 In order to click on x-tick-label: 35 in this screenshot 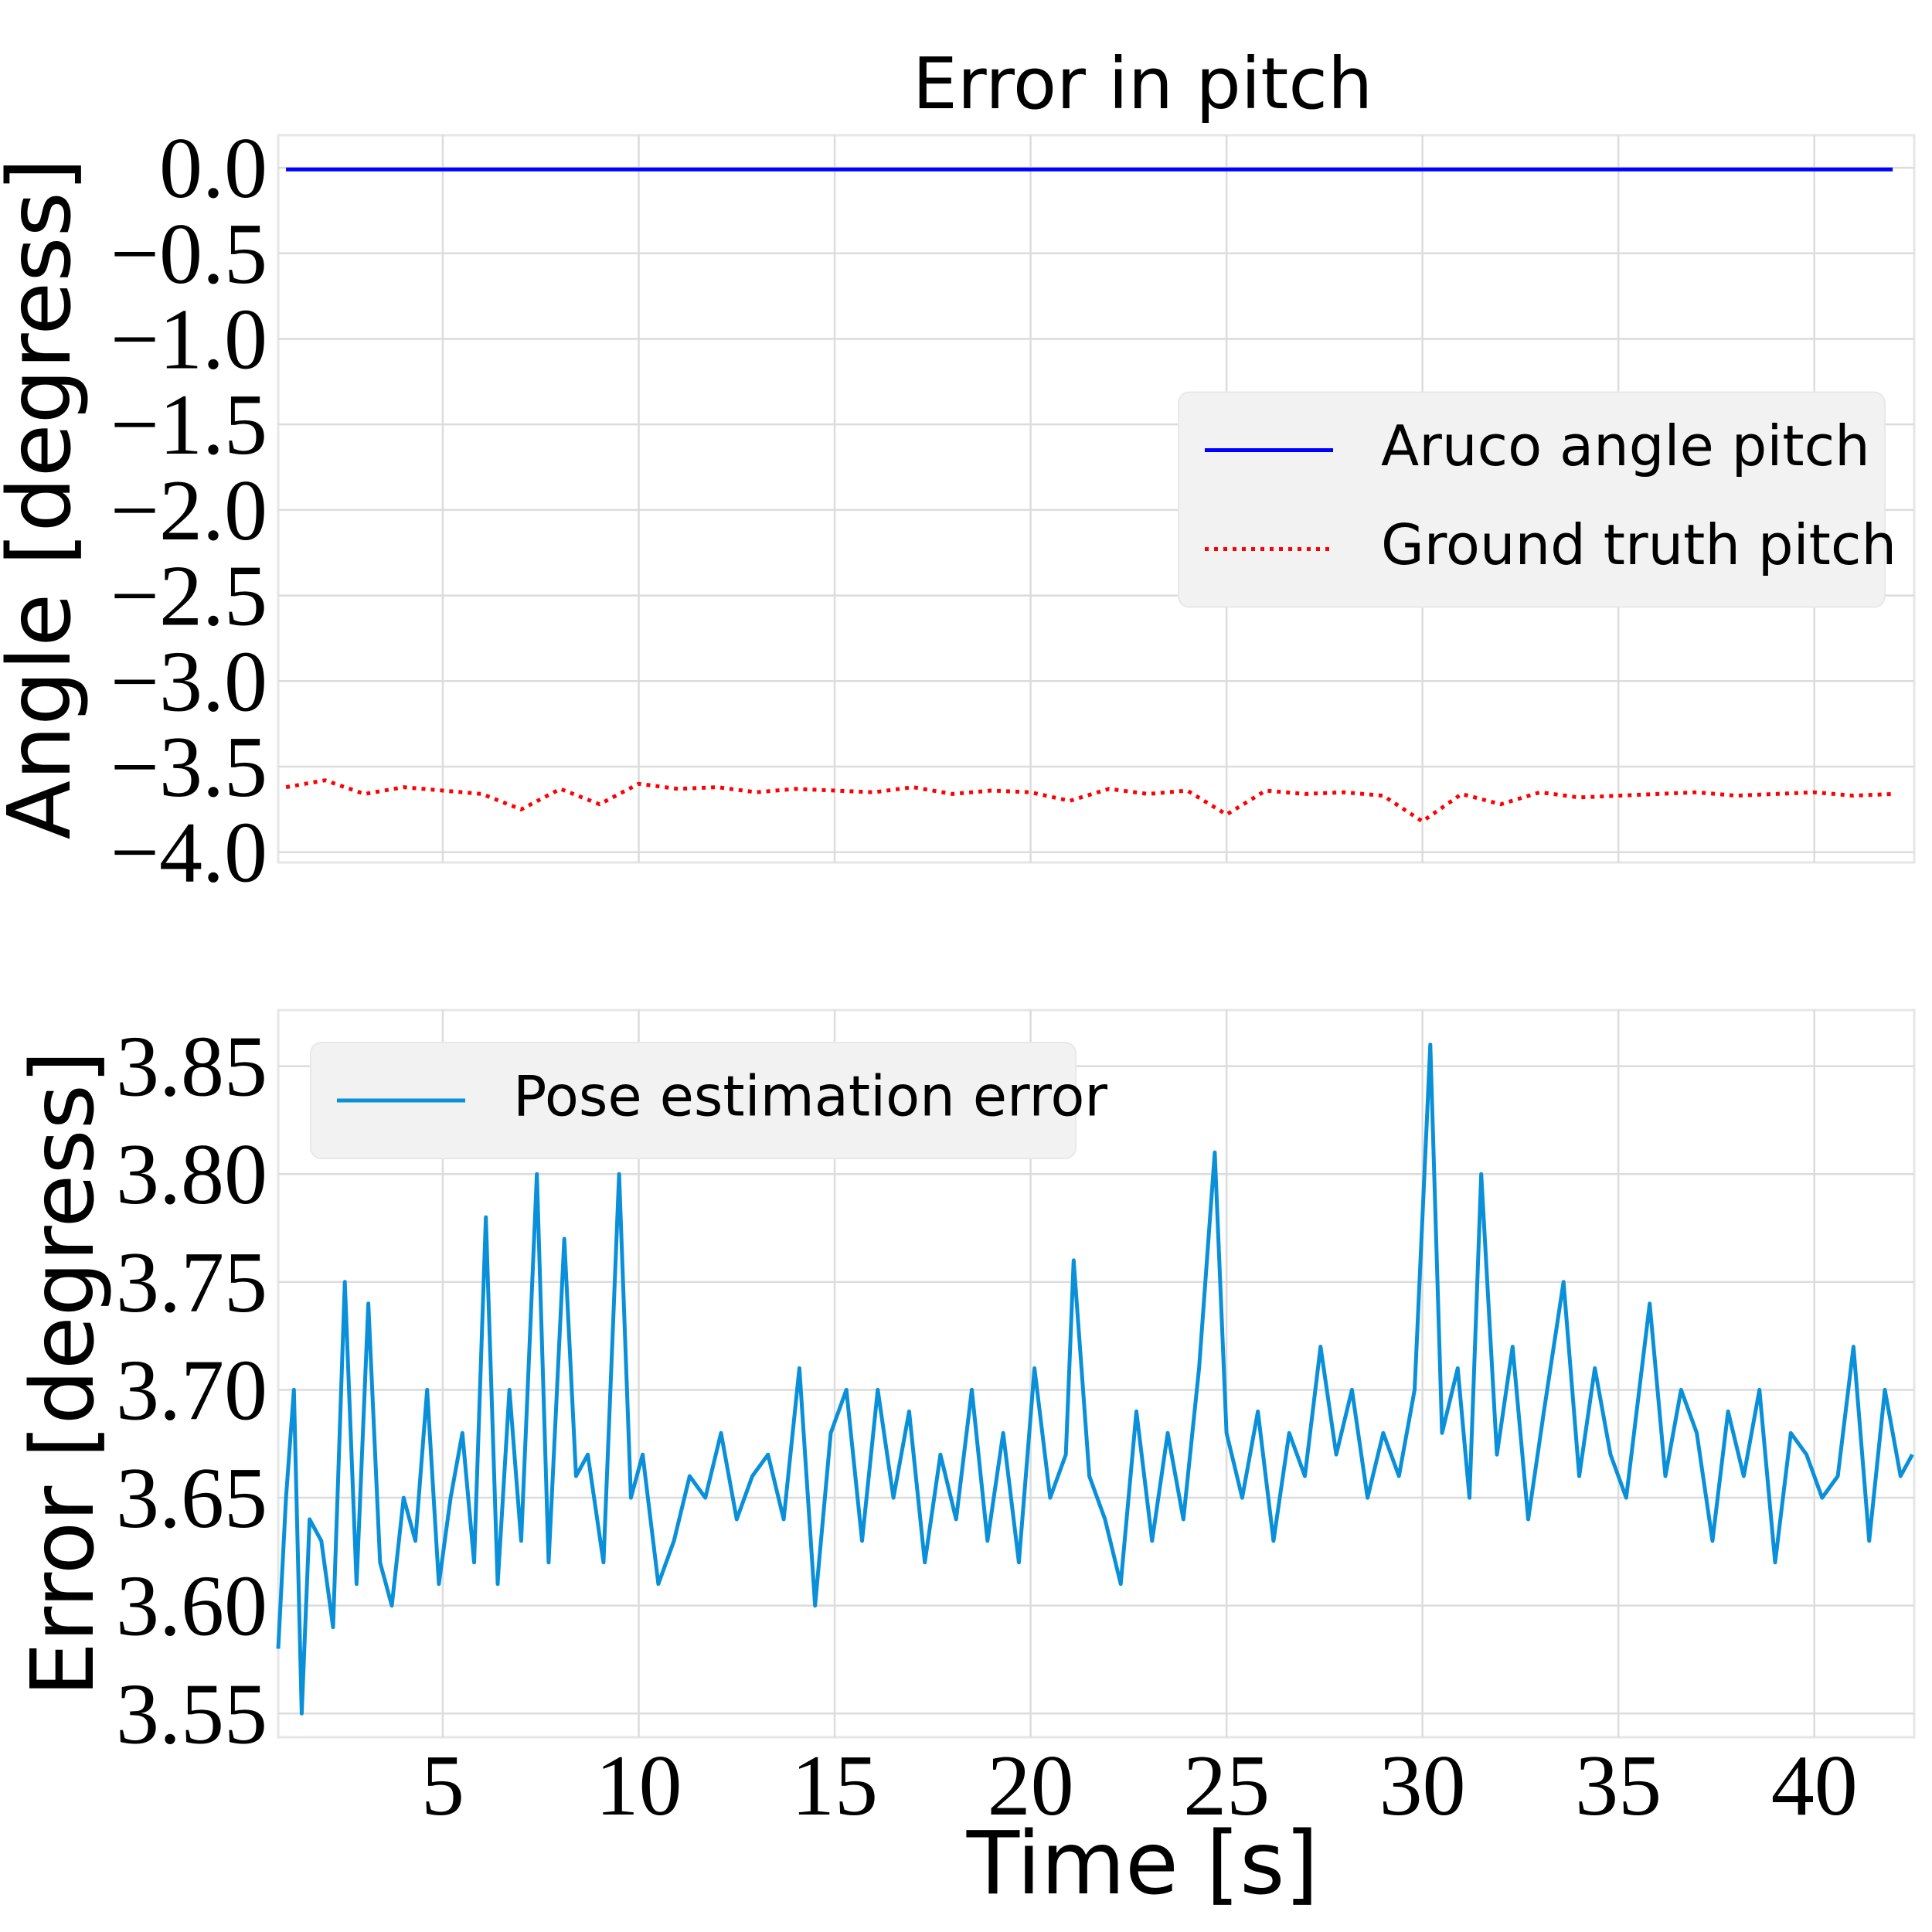, I will do `click(1618, 1786)`.